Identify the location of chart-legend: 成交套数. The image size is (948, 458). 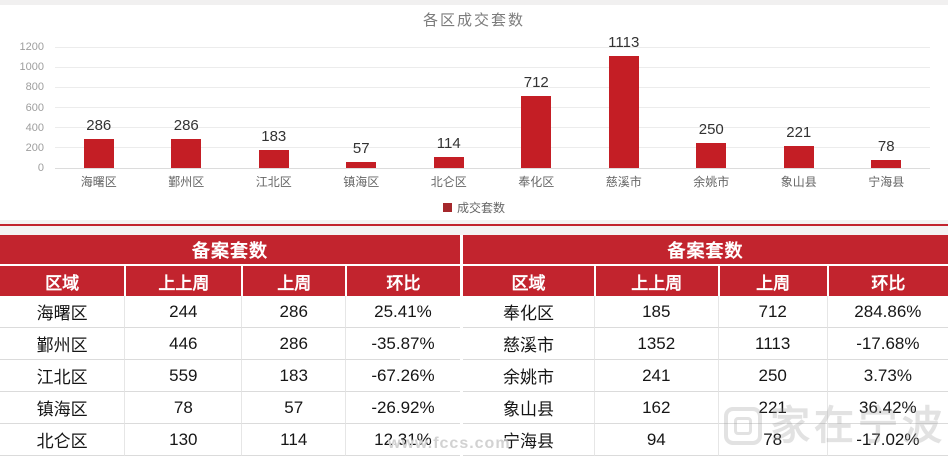
(474, 207).